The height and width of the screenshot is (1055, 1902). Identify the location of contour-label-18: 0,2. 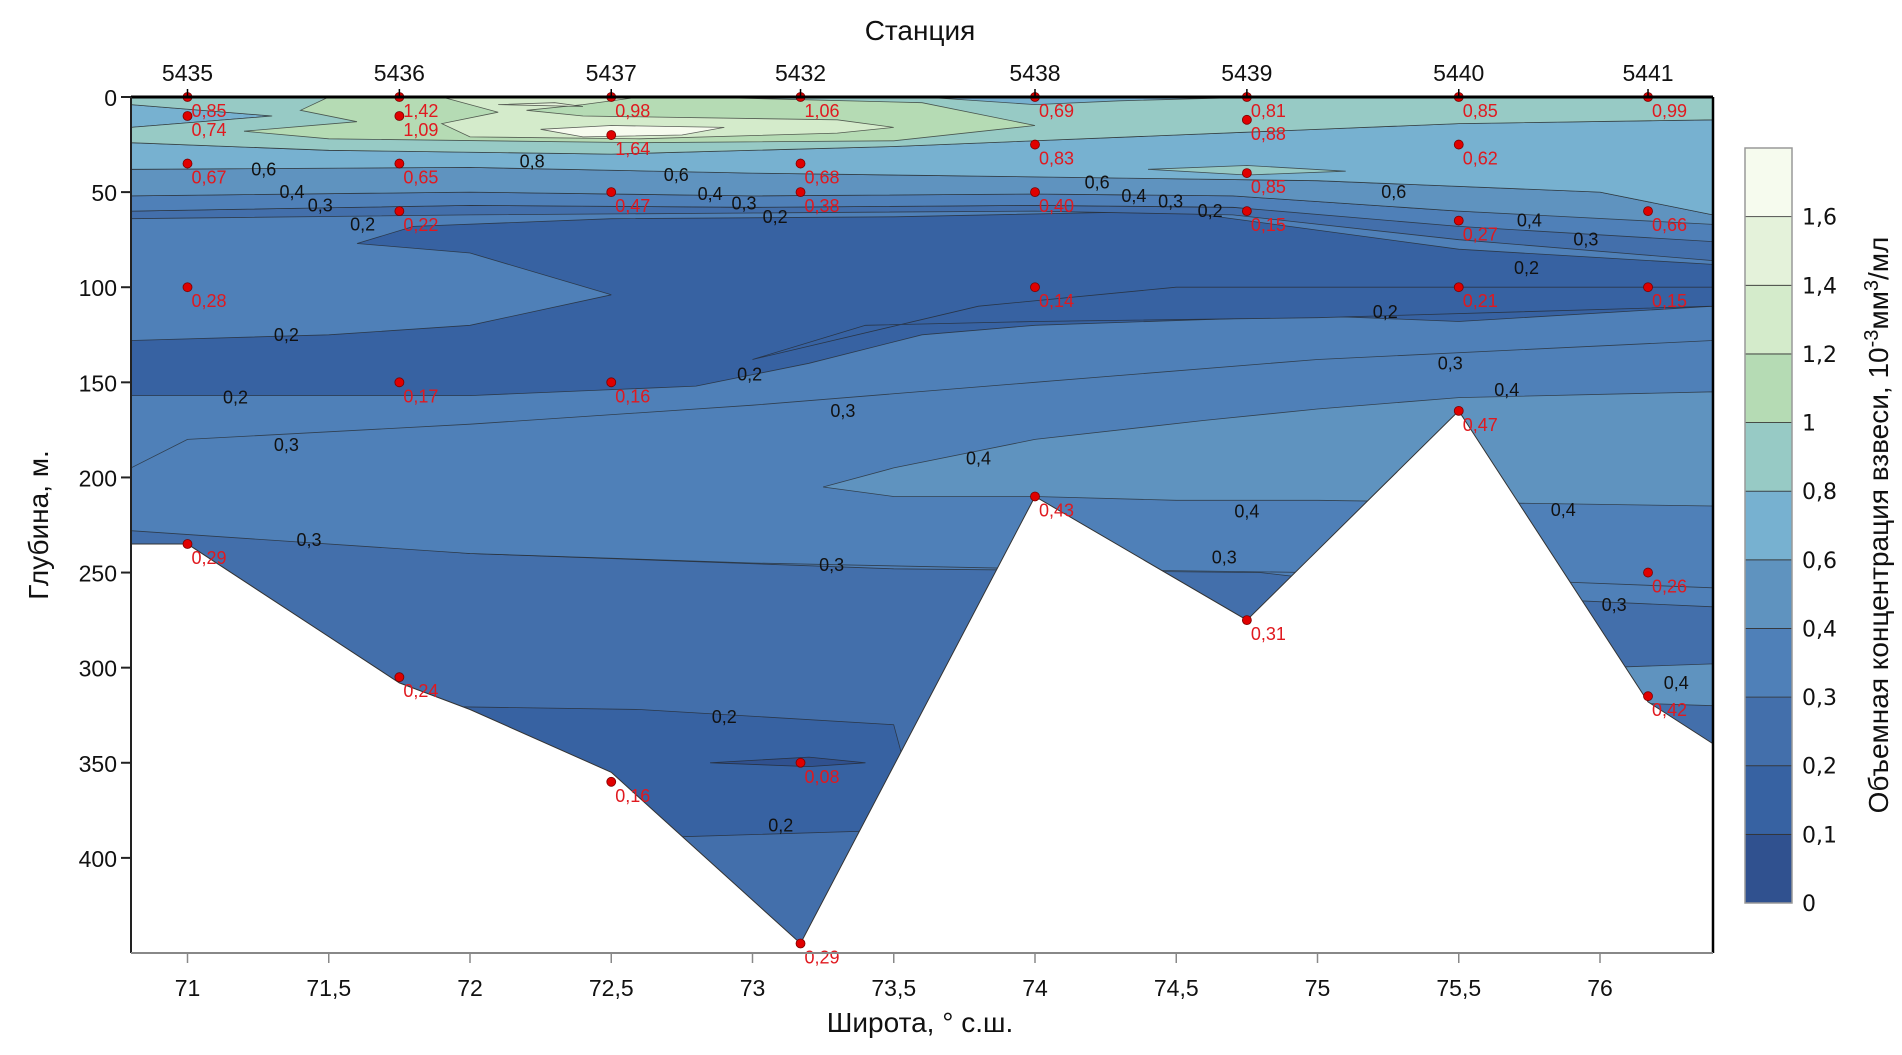
(1385, 312).